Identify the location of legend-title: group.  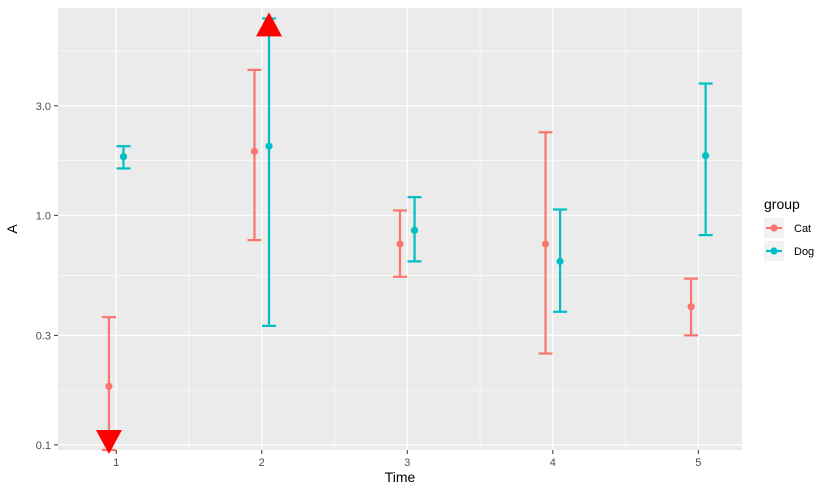
(782, 204).